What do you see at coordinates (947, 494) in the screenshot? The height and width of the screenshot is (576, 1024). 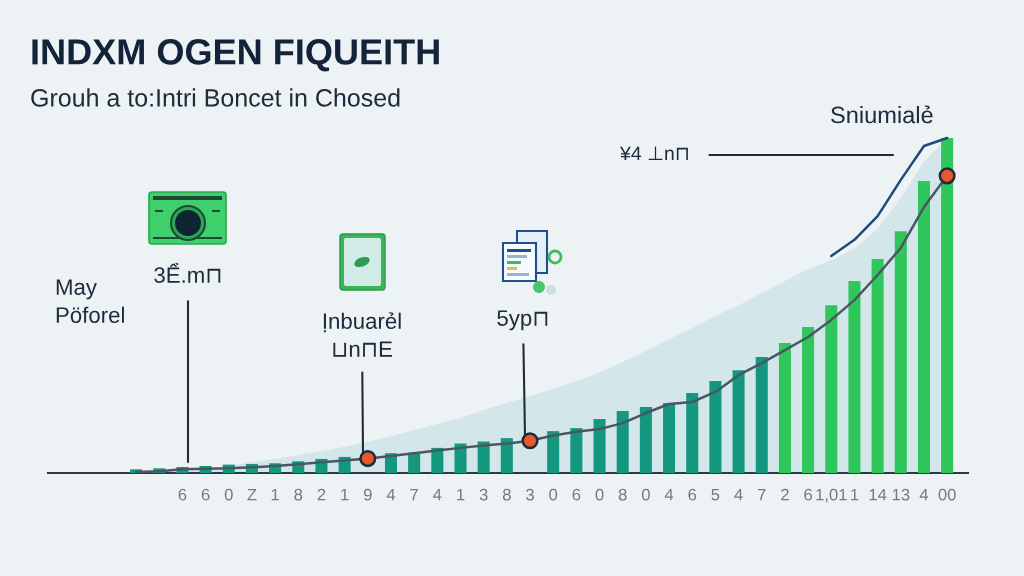 I see `x-tick-label: 00` at bounding box center [947, 494].